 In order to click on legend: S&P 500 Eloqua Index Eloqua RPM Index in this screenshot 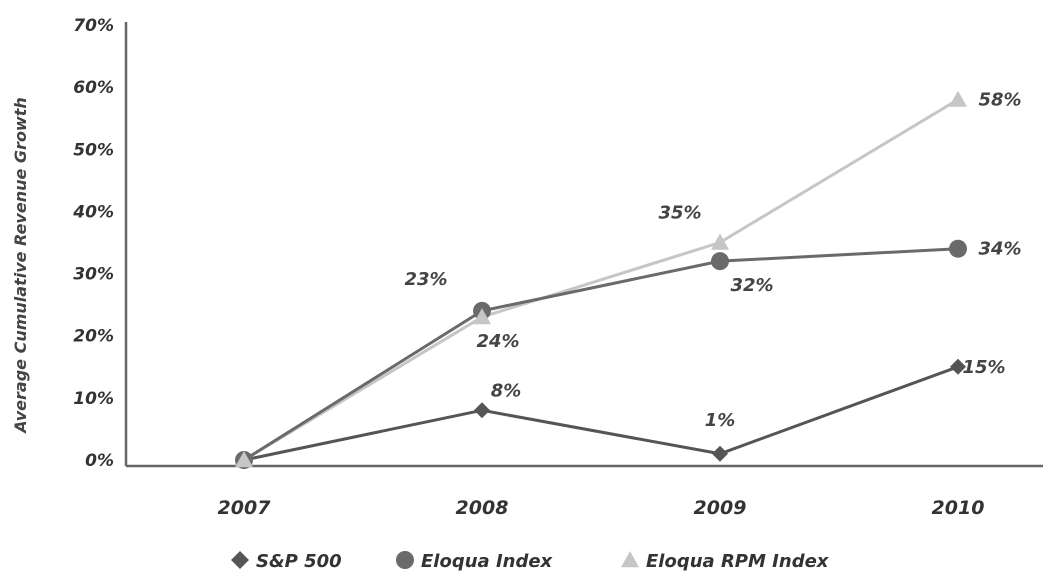, I will do `click(530, 561)`.